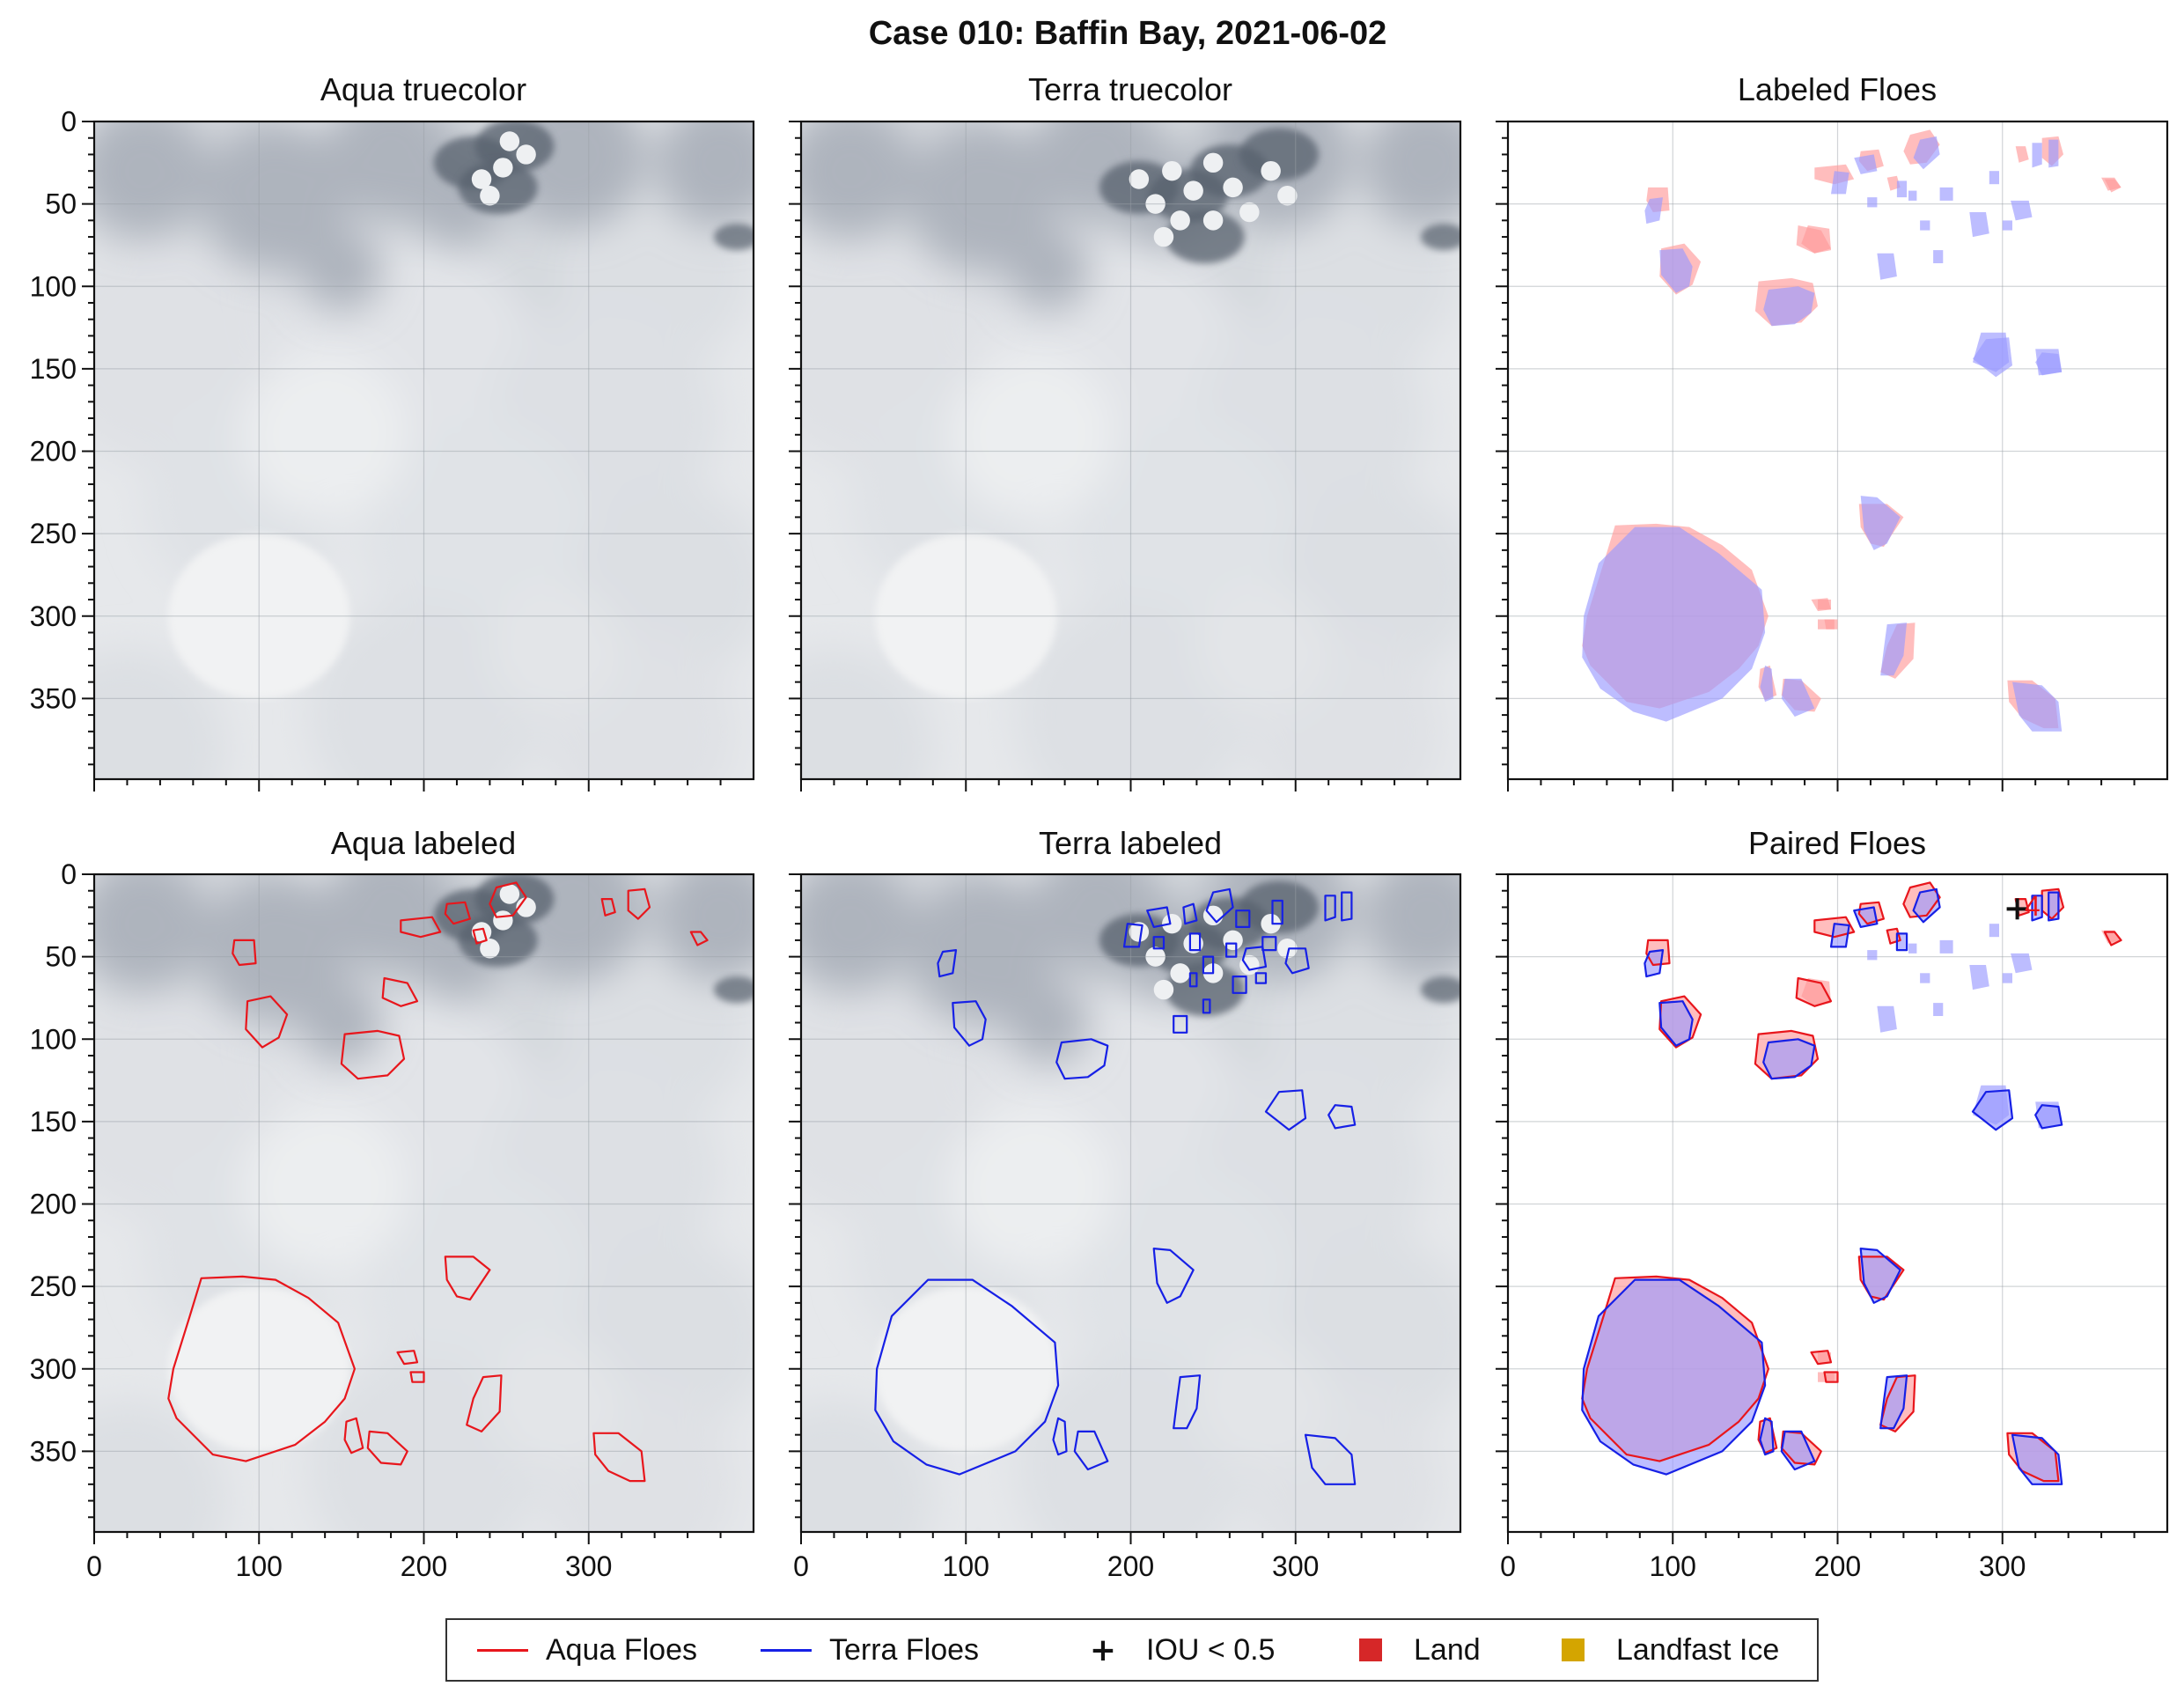 The height and width of the screenshot is (1701, 2184). I want to click on terra-outline-t-o14, so click(1206, 1006).